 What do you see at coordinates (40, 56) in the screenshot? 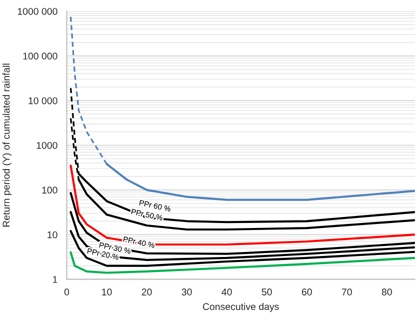
I see `y-tick-label: 100 000` at bounding box center [40, 56].